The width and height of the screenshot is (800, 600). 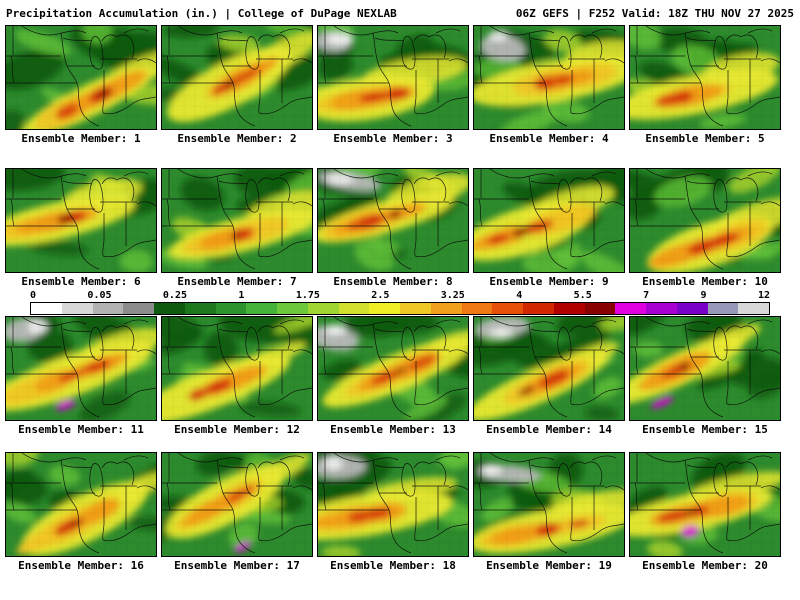 I want to click on ensemble-member-label: Ensemble Member: 17, so click(x=237, y=565).